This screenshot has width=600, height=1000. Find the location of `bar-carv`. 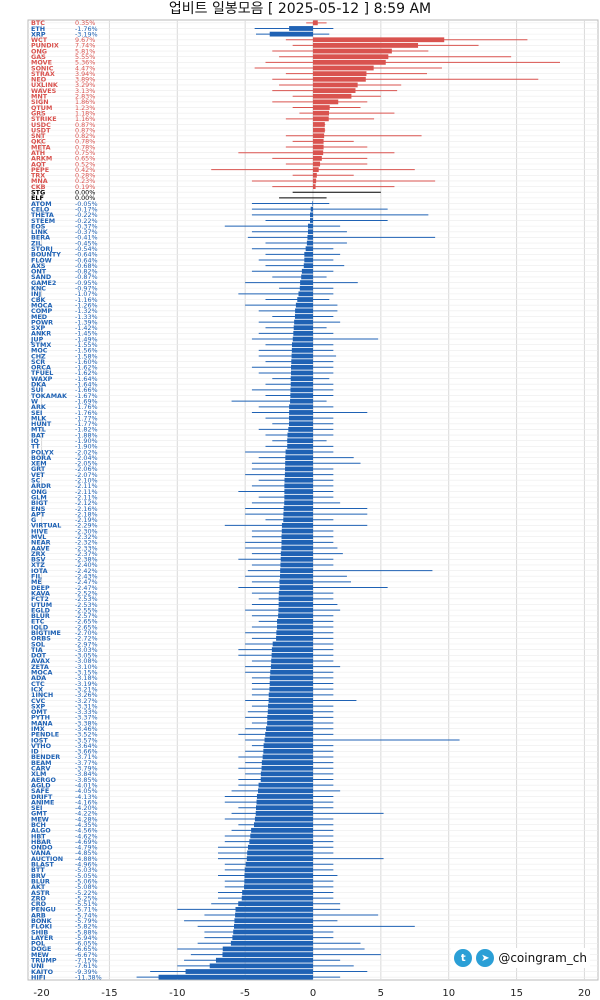

bar-carv is located at coordinates (287, 768).